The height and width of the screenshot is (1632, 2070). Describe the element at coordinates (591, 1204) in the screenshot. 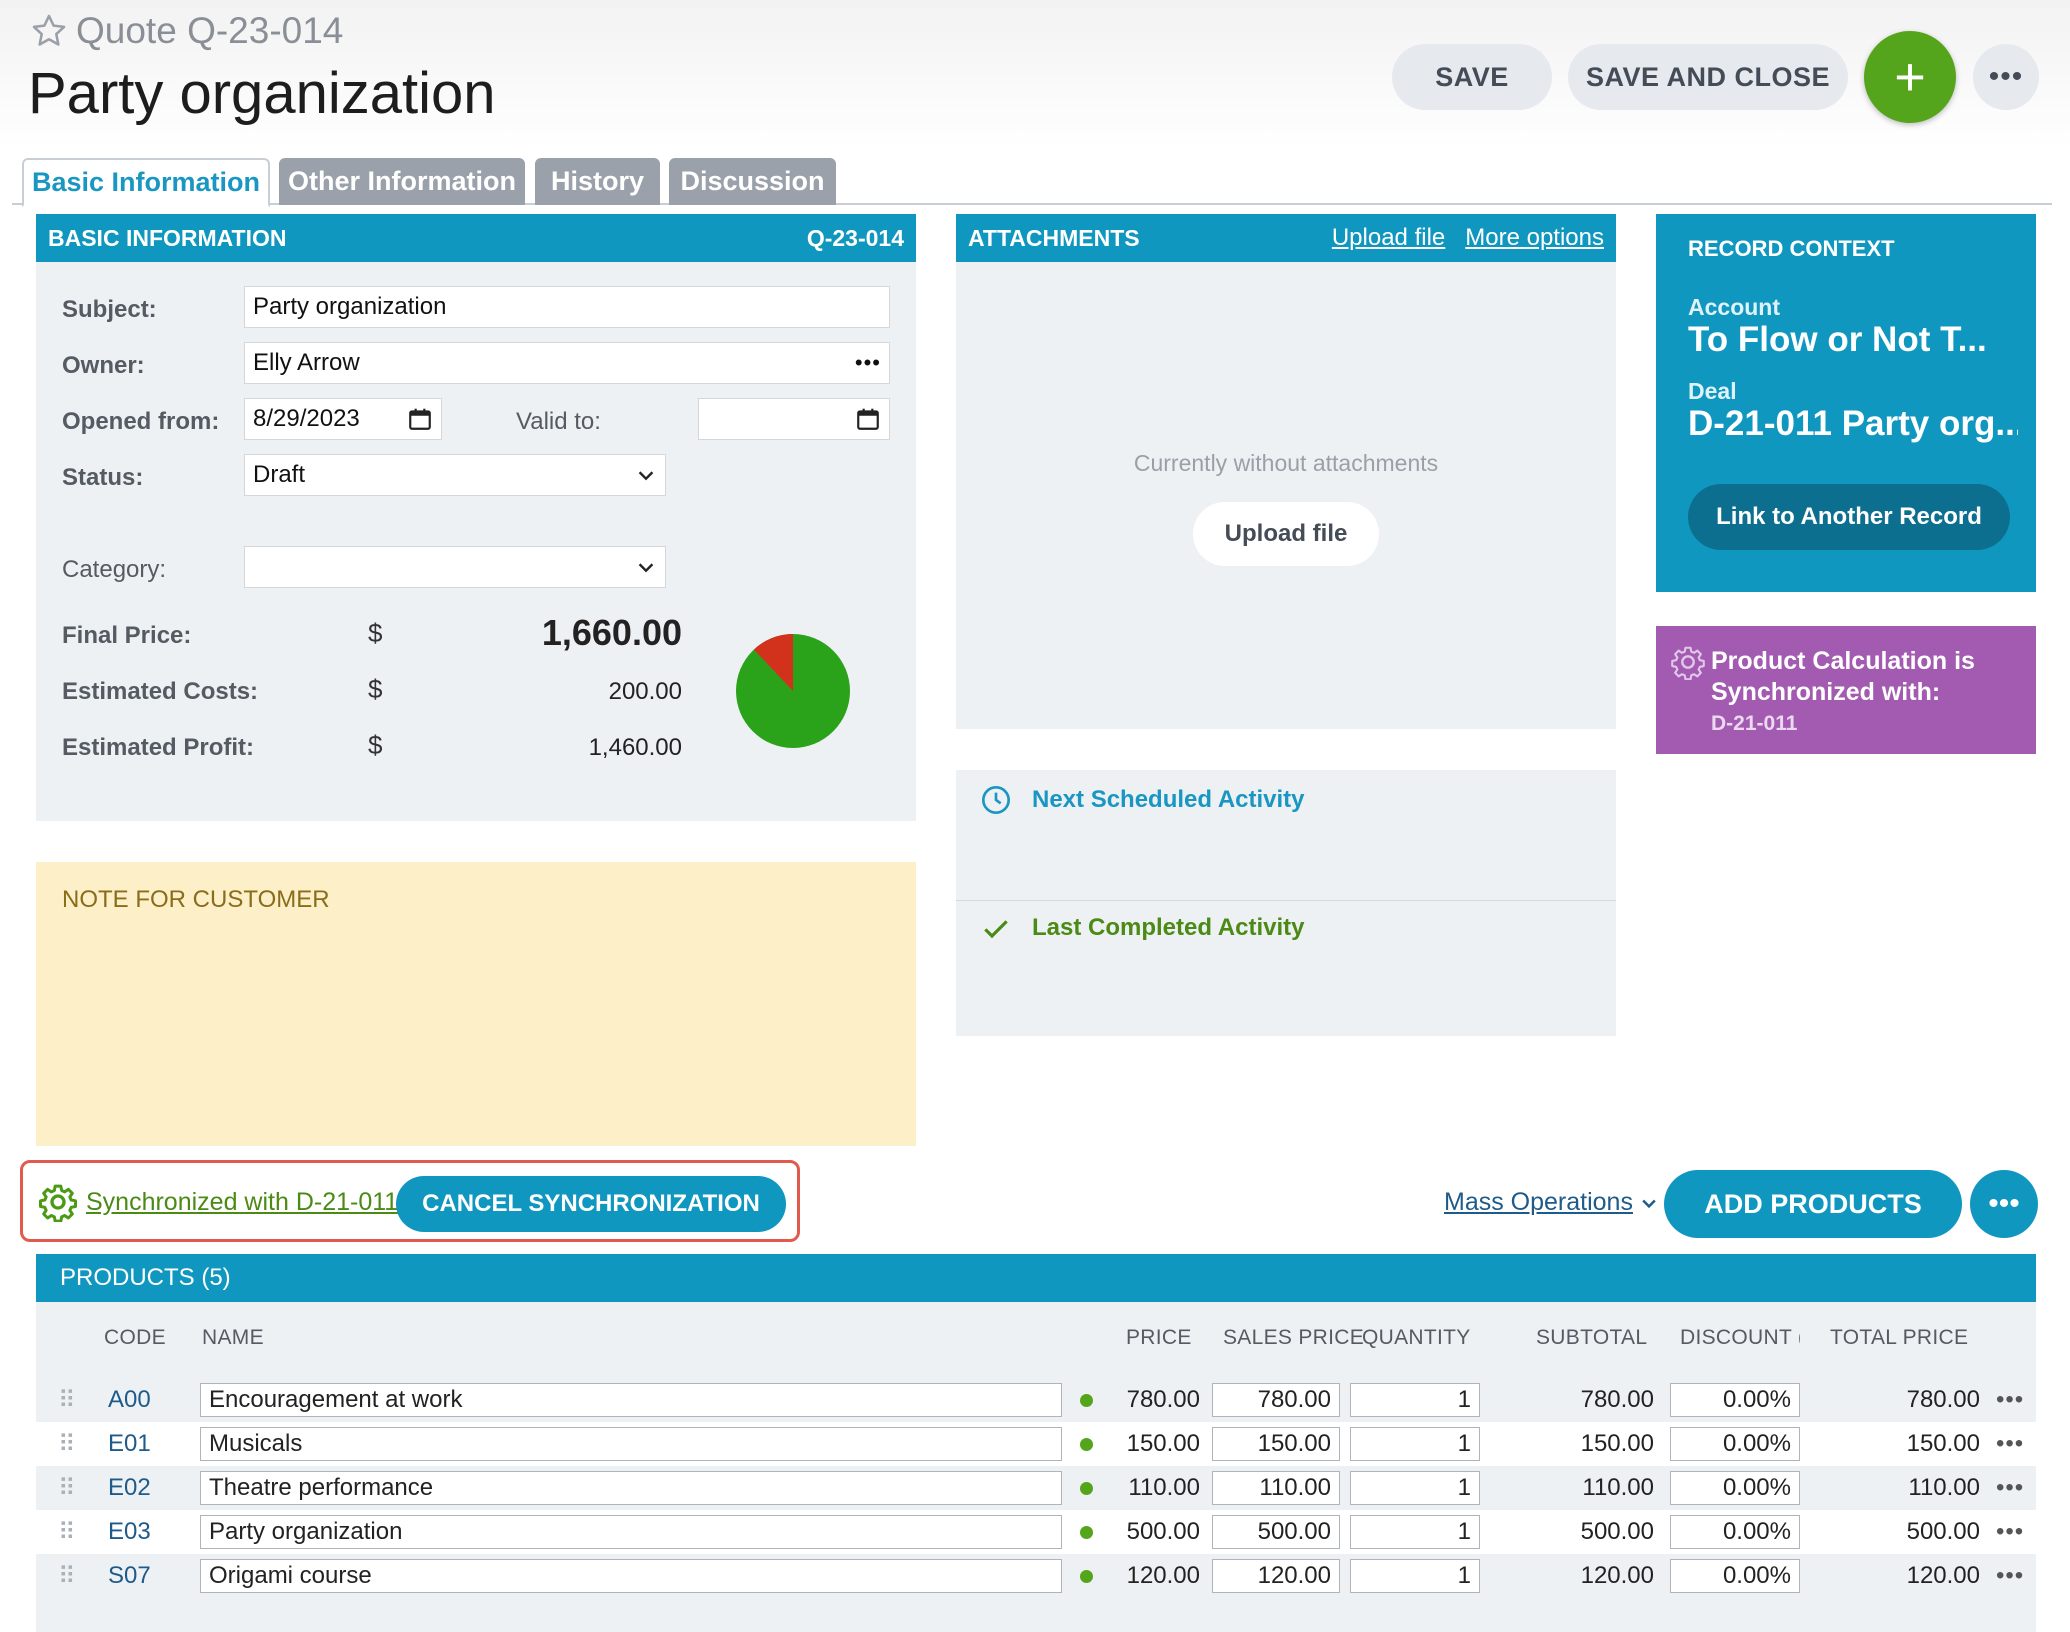

I see `cancel-synchronization-button: CANCEL SYNCHRONIZATION` at that location.